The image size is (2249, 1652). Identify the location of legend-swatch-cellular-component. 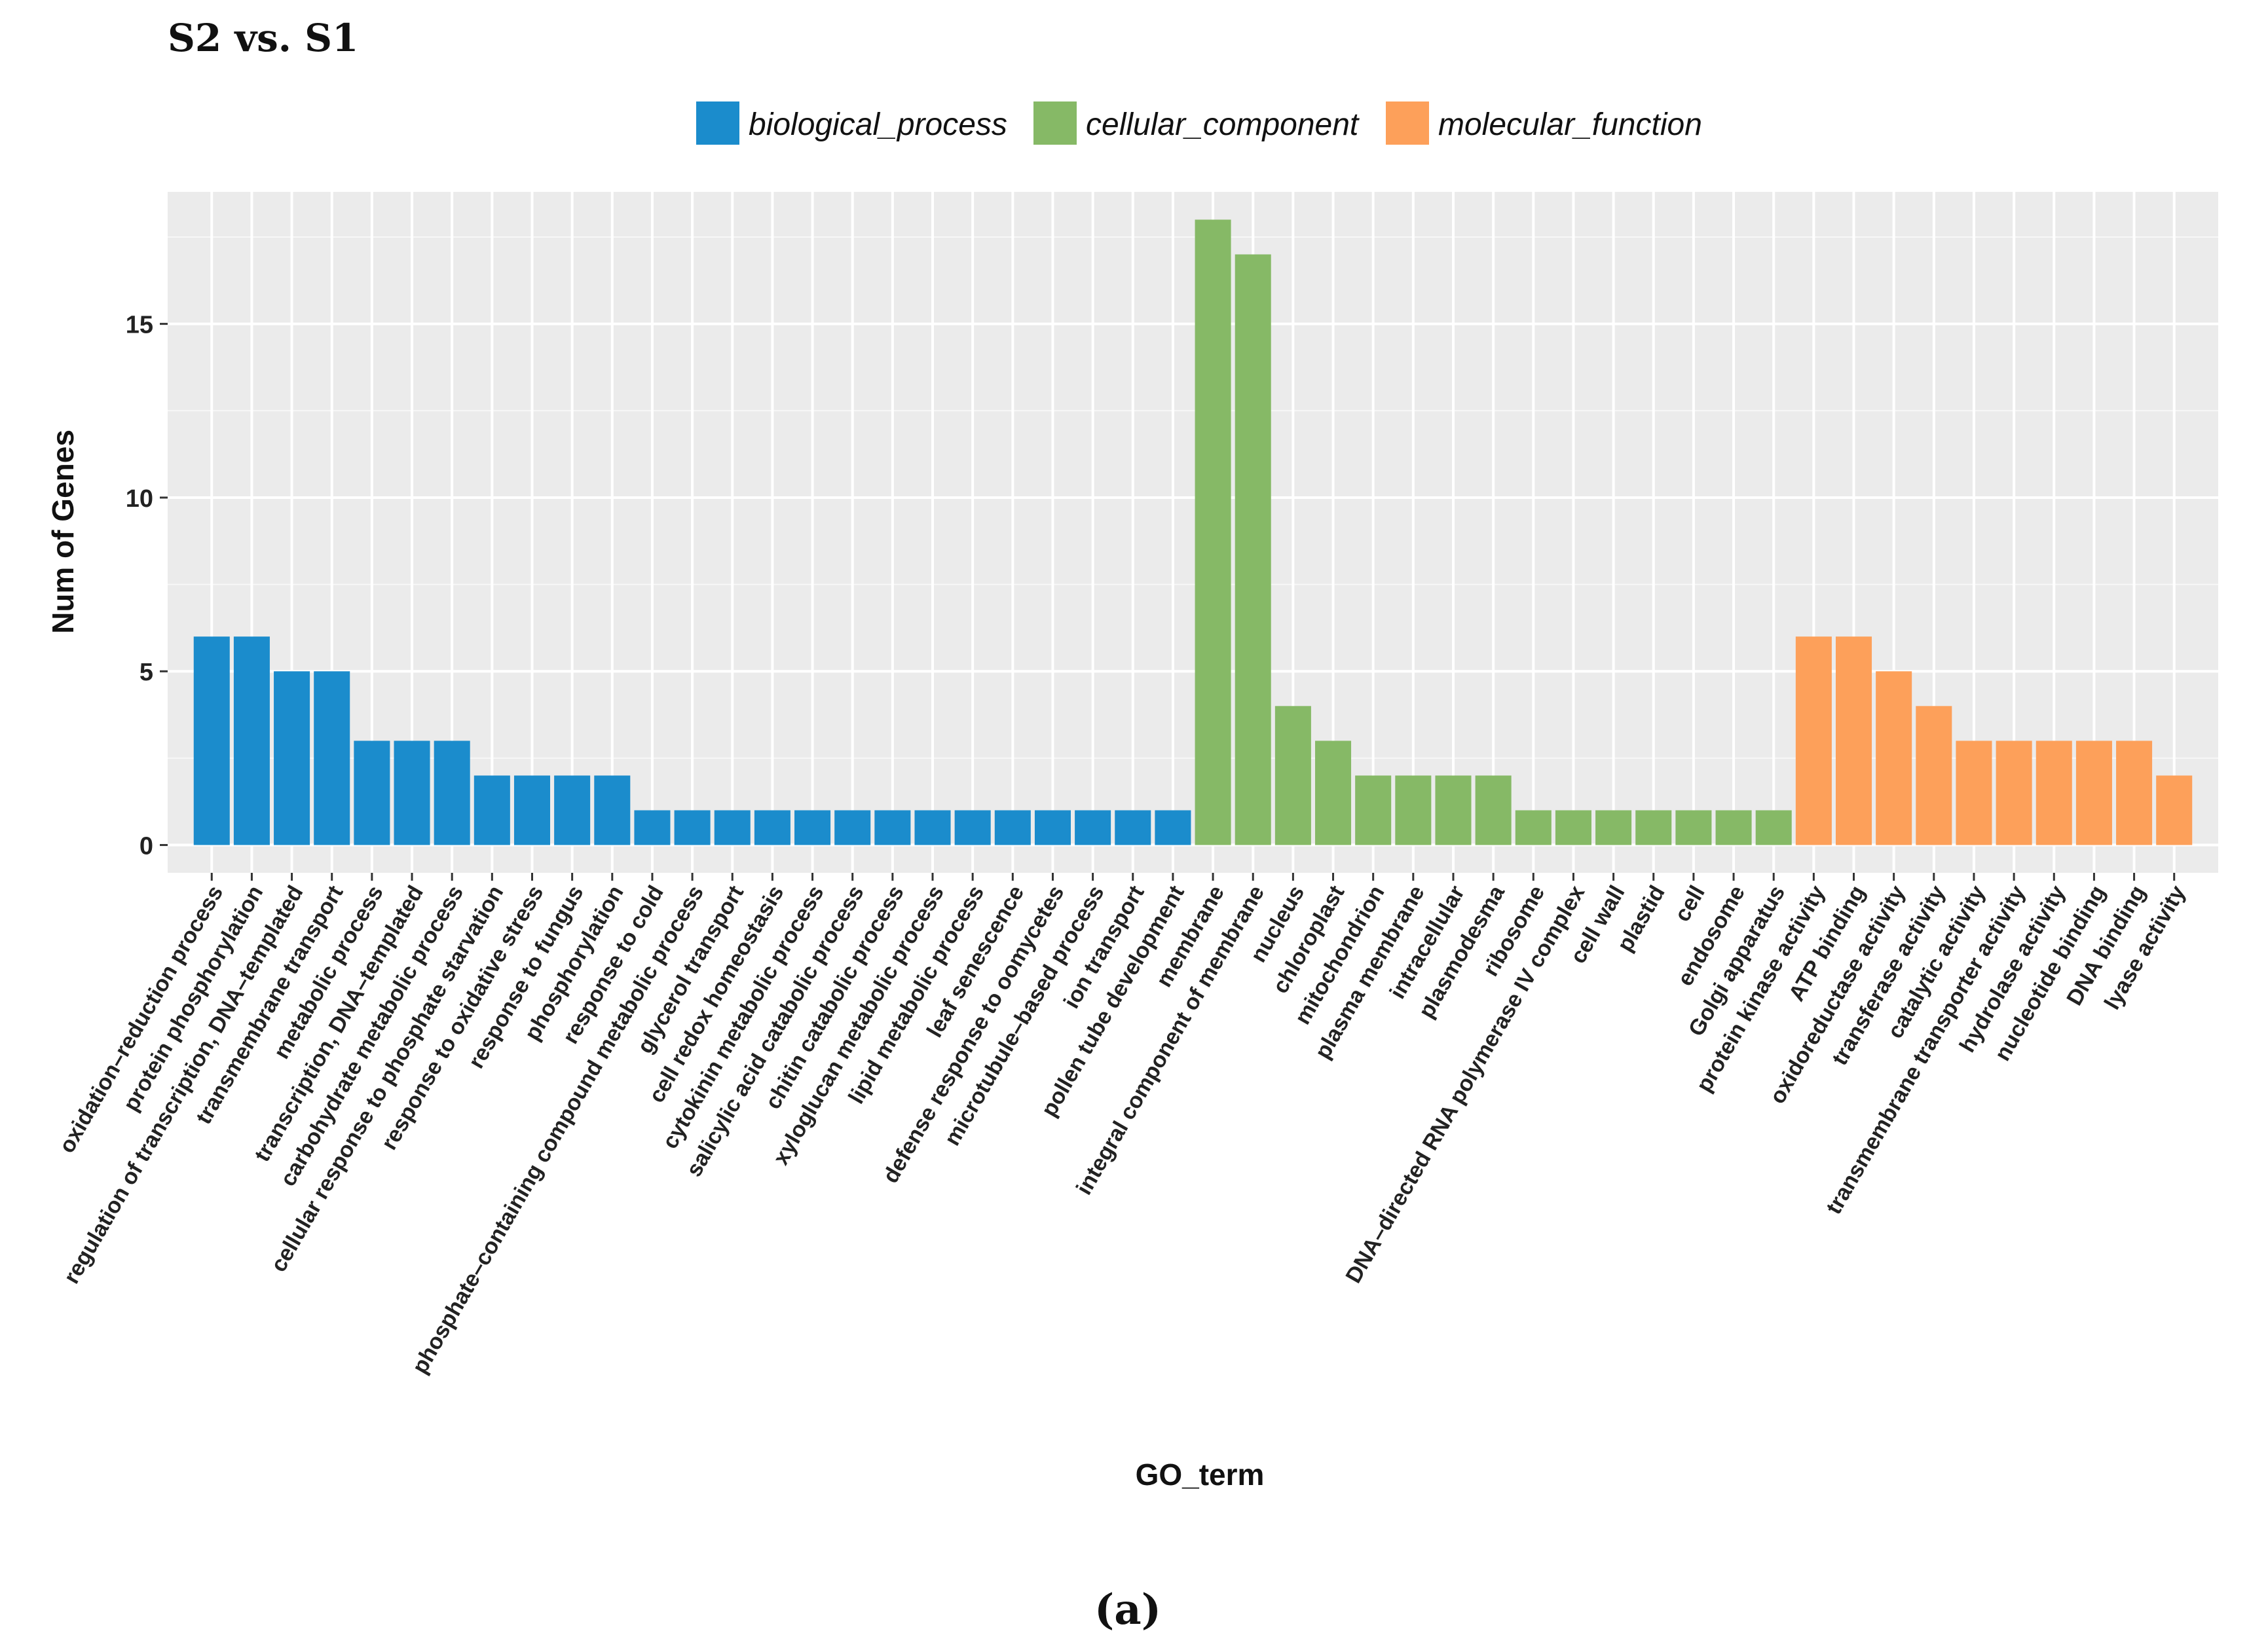
(1055, 123).